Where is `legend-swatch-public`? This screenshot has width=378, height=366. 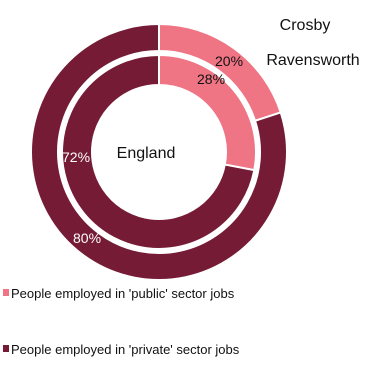 legend-swatch-public is located at coordinates (6, 292).